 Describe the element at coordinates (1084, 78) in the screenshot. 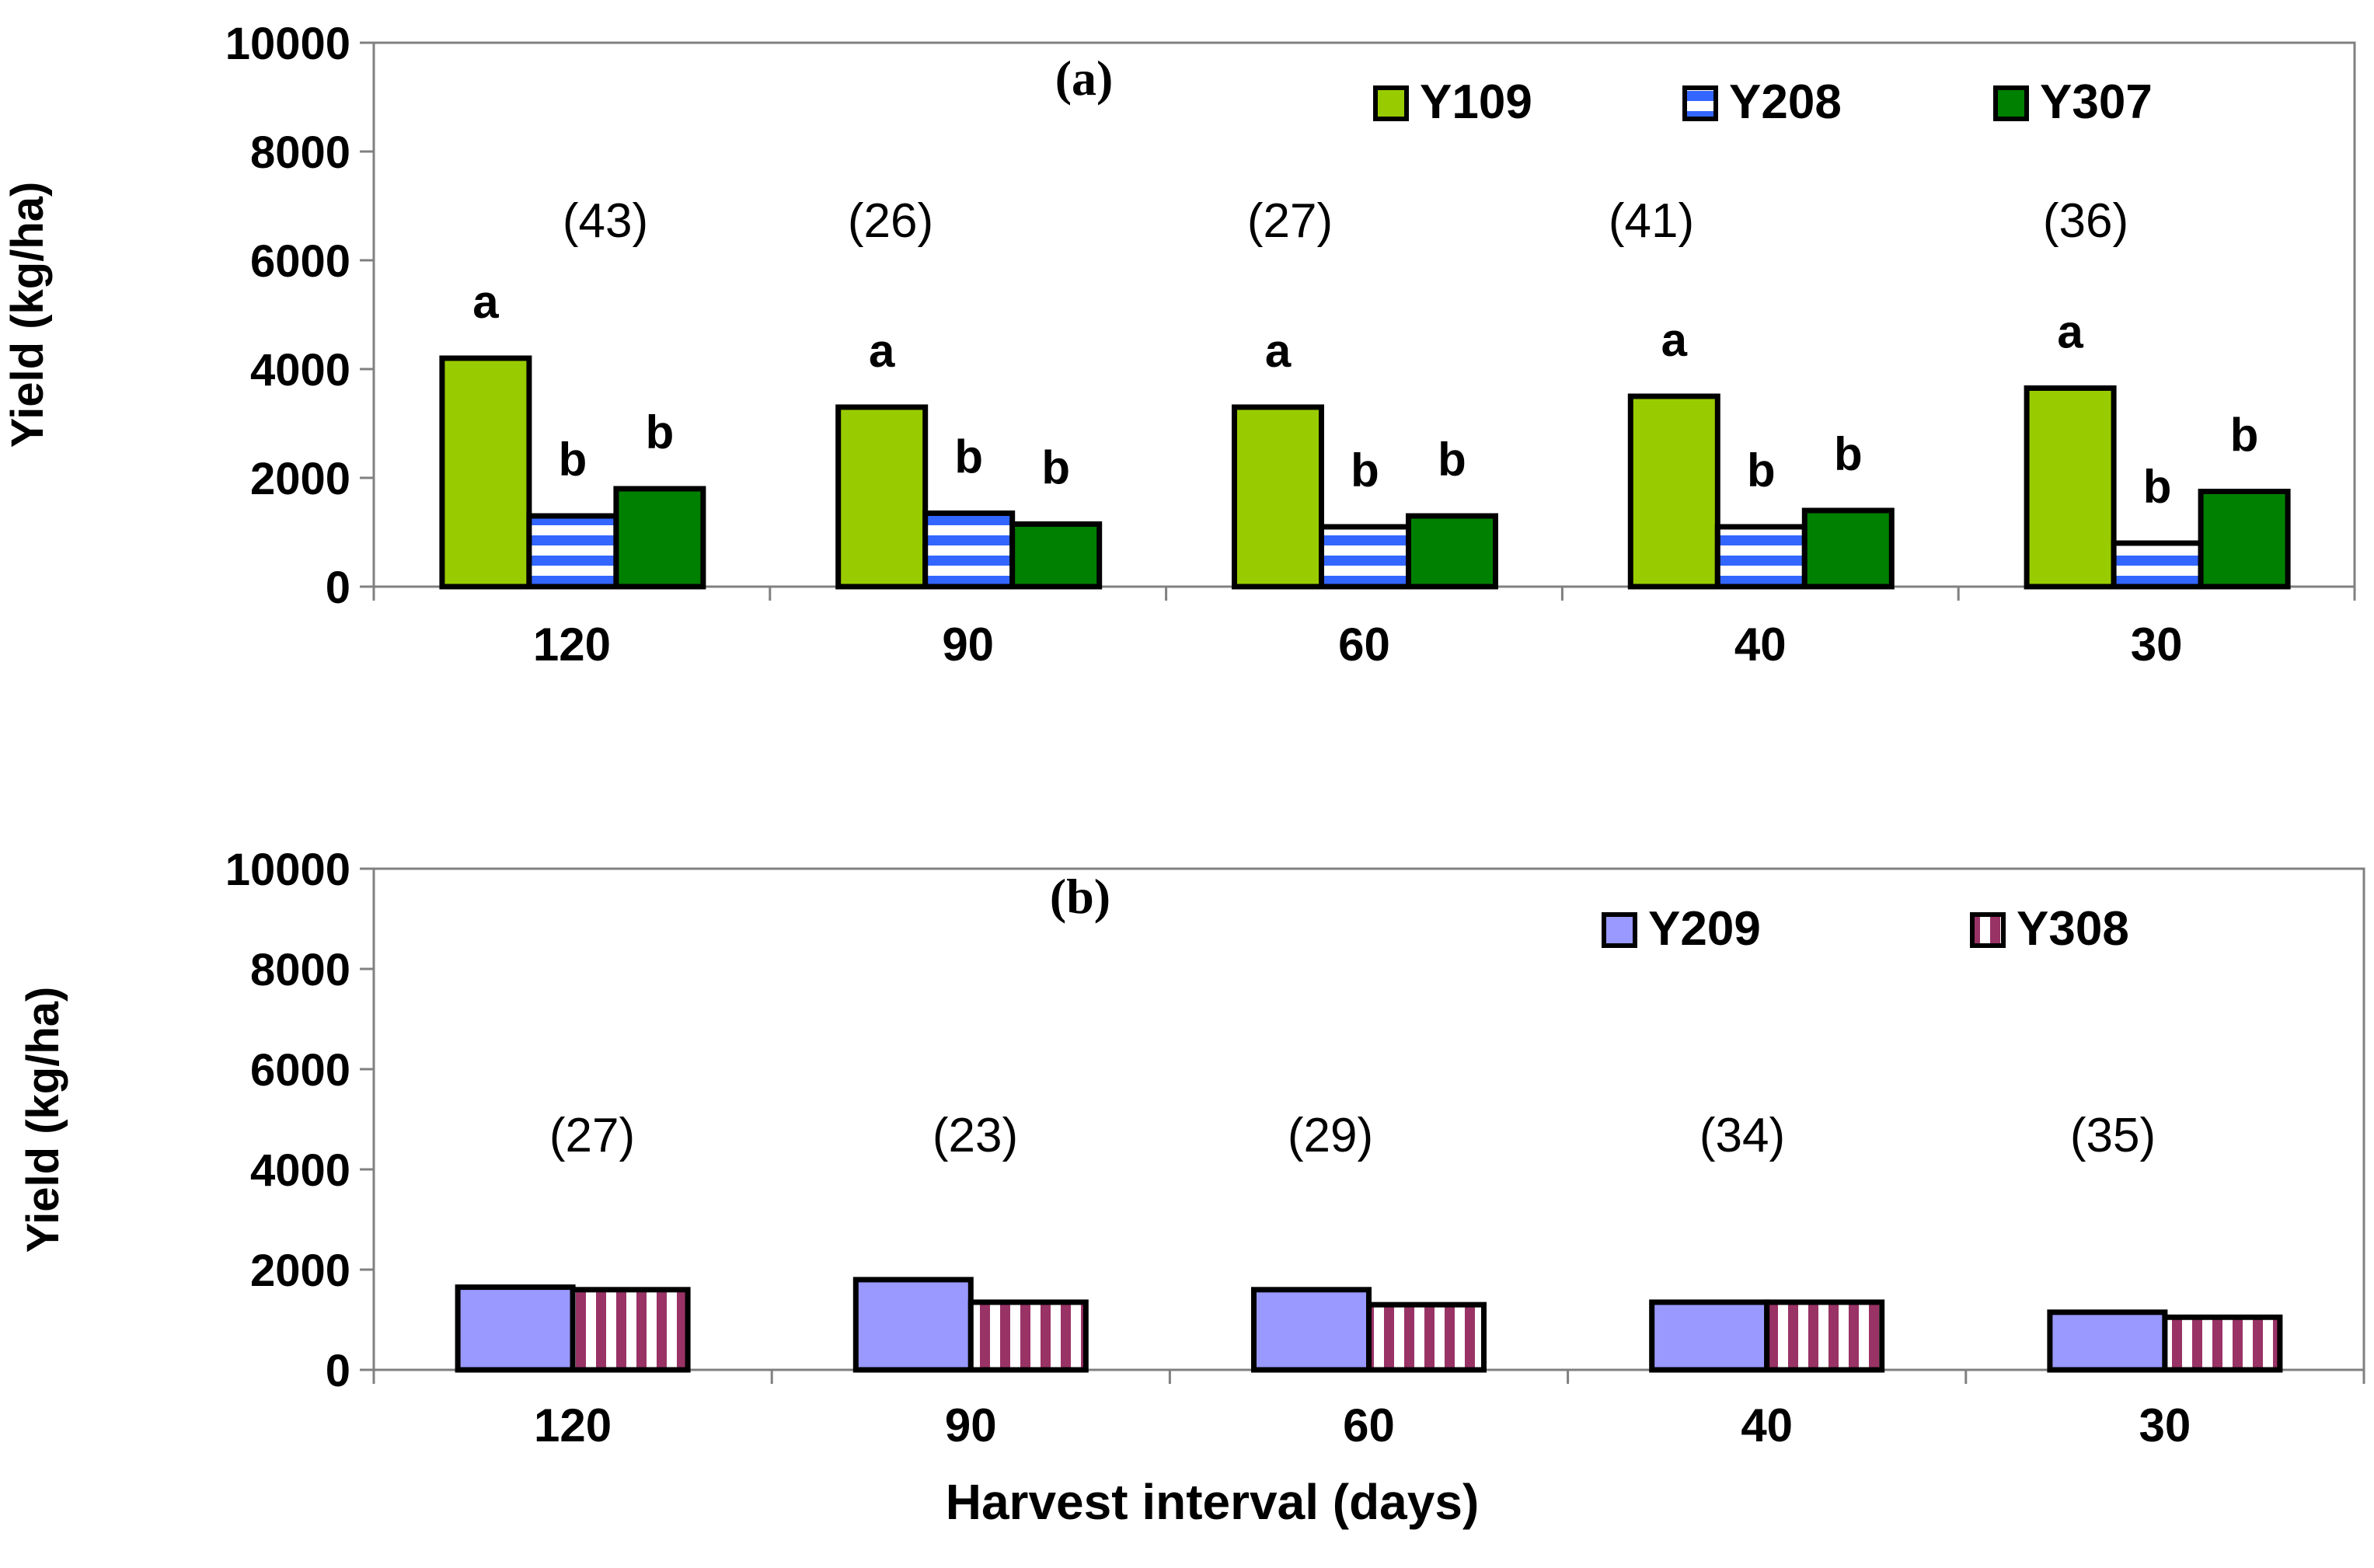

I see `panel-label: (a)` at that location.